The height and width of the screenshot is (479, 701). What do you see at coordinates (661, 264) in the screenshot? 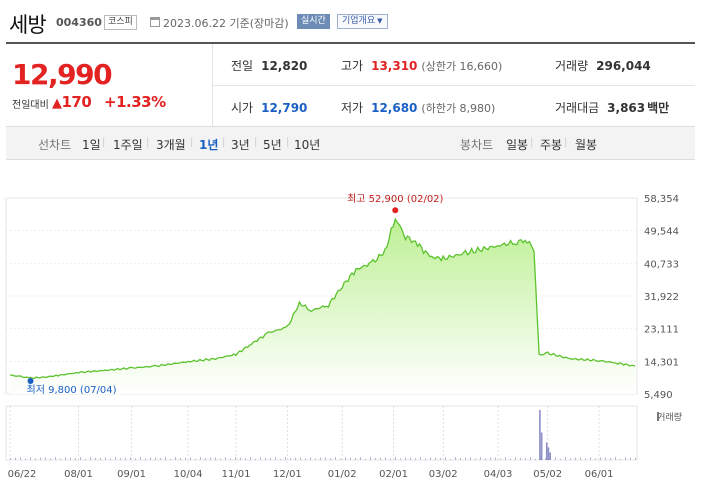
I see `y-tick-label: 40,733` at bounding box center [661, 264].